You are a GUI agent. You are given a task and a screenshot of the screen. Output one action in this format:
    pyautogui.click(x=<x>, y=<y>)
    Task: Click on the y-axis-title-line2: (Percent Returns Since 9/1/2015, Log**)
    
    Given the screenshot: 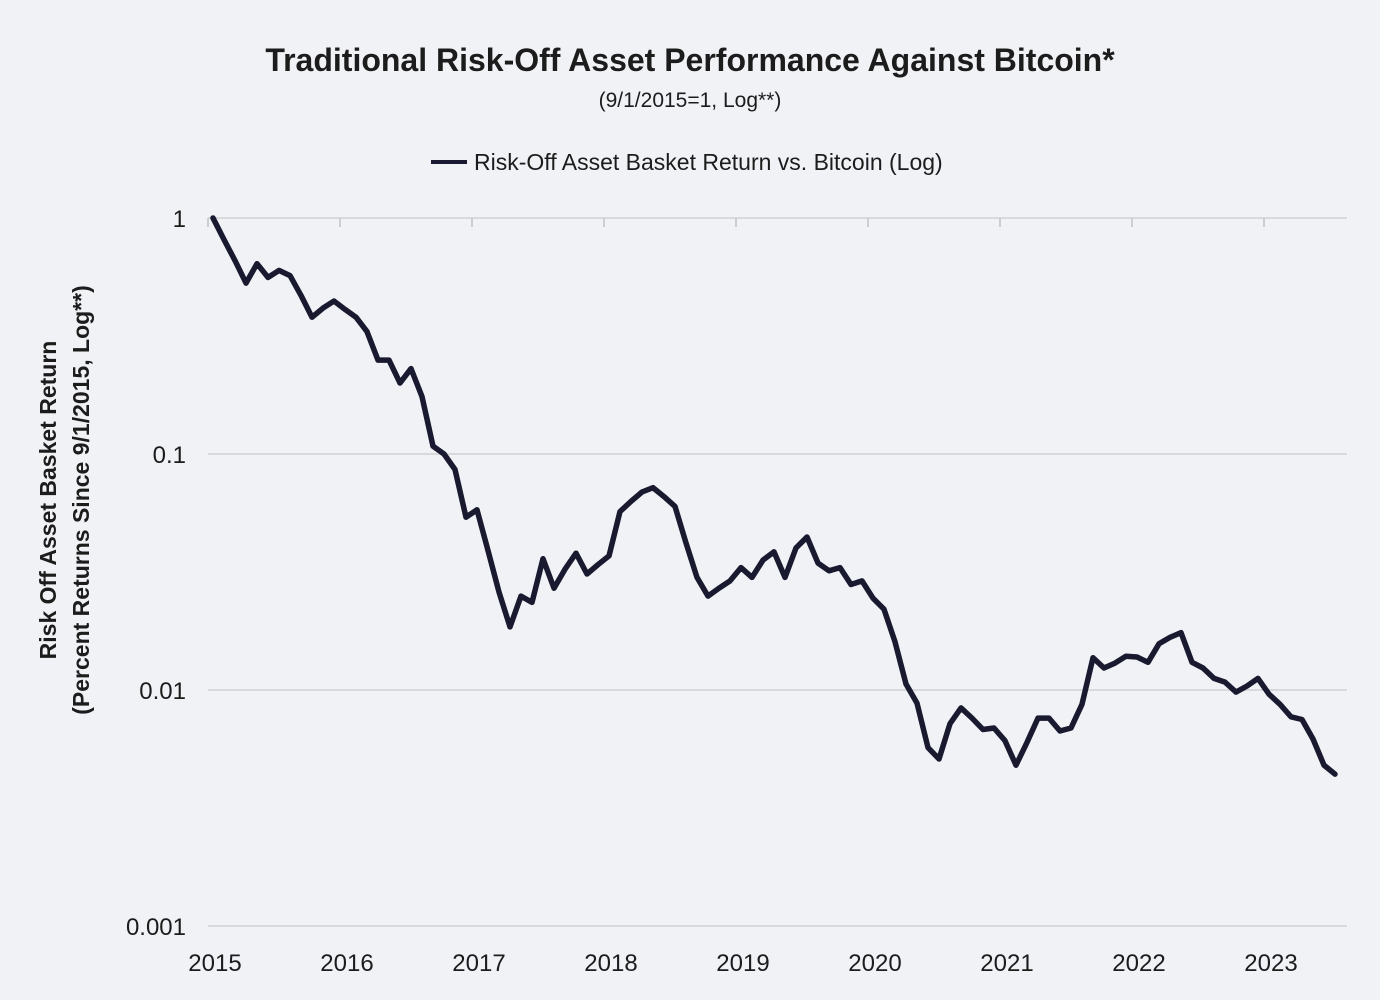 What is the action you would take?
    pyautogui.click(x=81, y=500)
    